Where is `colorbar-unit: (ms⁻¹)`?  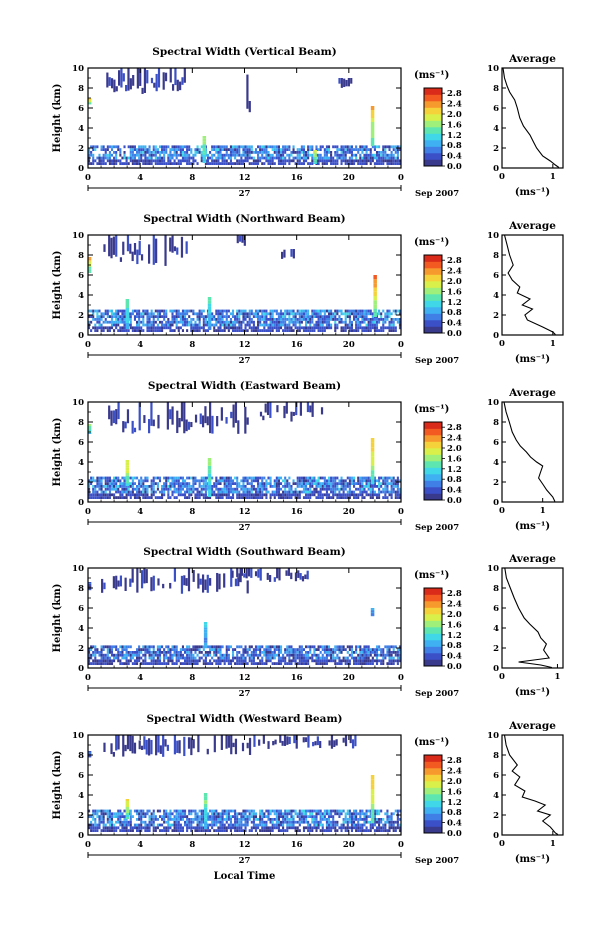
colorbar-unit: (ms⁻¹) is located at coordinates (431, 409).